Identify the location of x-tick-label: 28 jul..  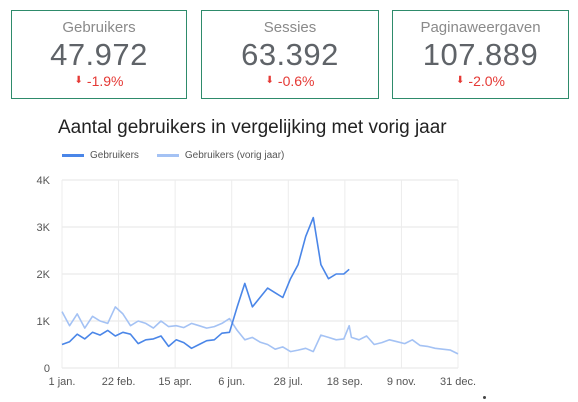
(288, 382).